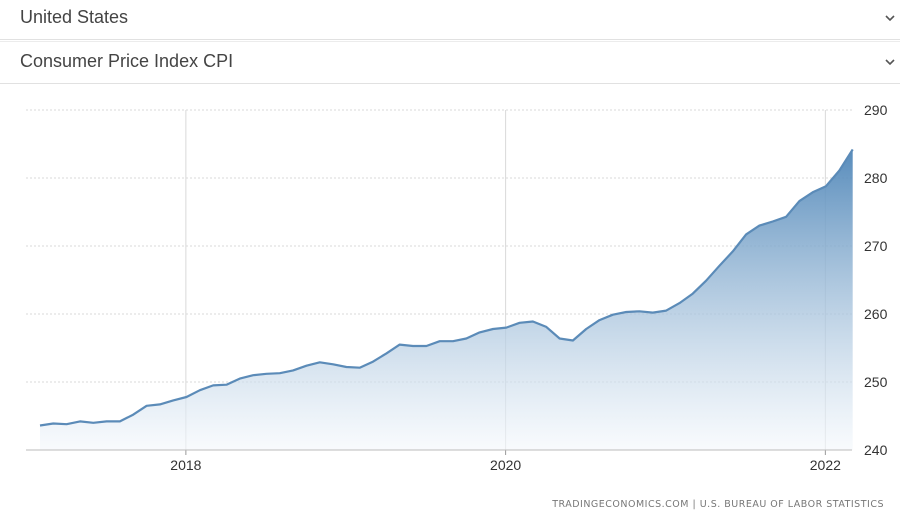 The height and width of the screenshot is (526, 900). Describe the element at coordinates (876, 314) in the screenshot. I see `y-tick-label: 260` at that location.